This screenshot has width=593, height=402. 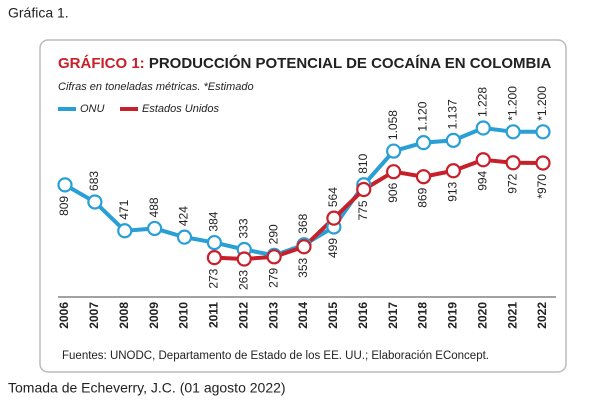 I want to click on data-label: 353, so click(x=303, y=267).